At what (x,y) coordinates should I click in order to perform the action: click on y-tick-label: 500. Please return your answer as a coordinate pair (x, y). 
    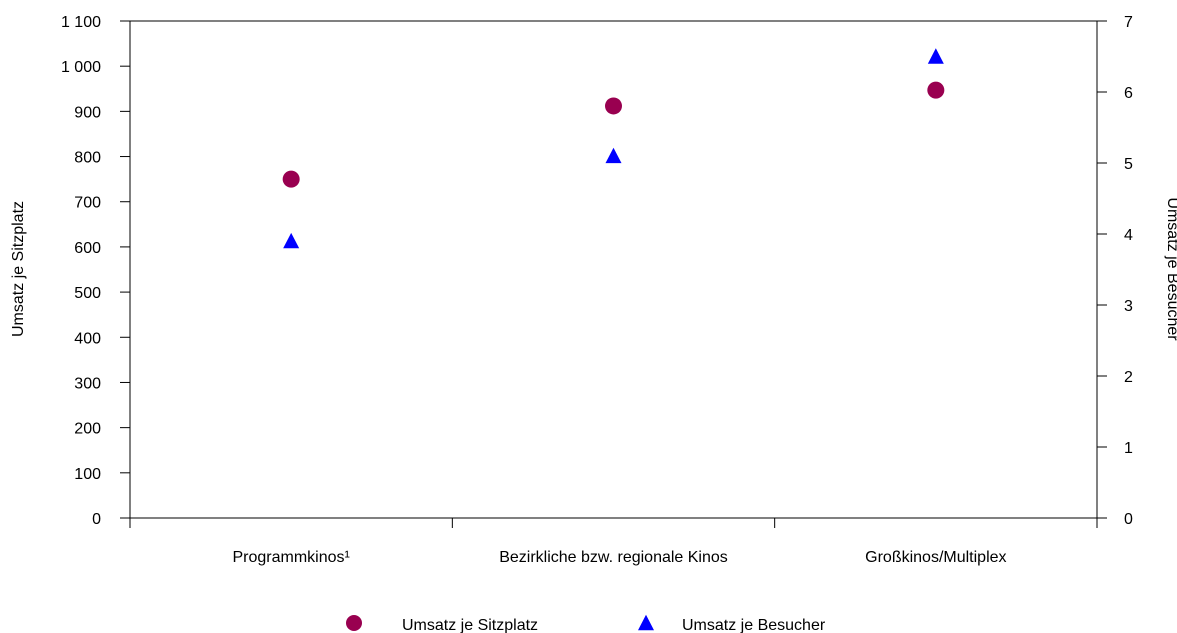
    Looking at the image, I should click on (87, 293).